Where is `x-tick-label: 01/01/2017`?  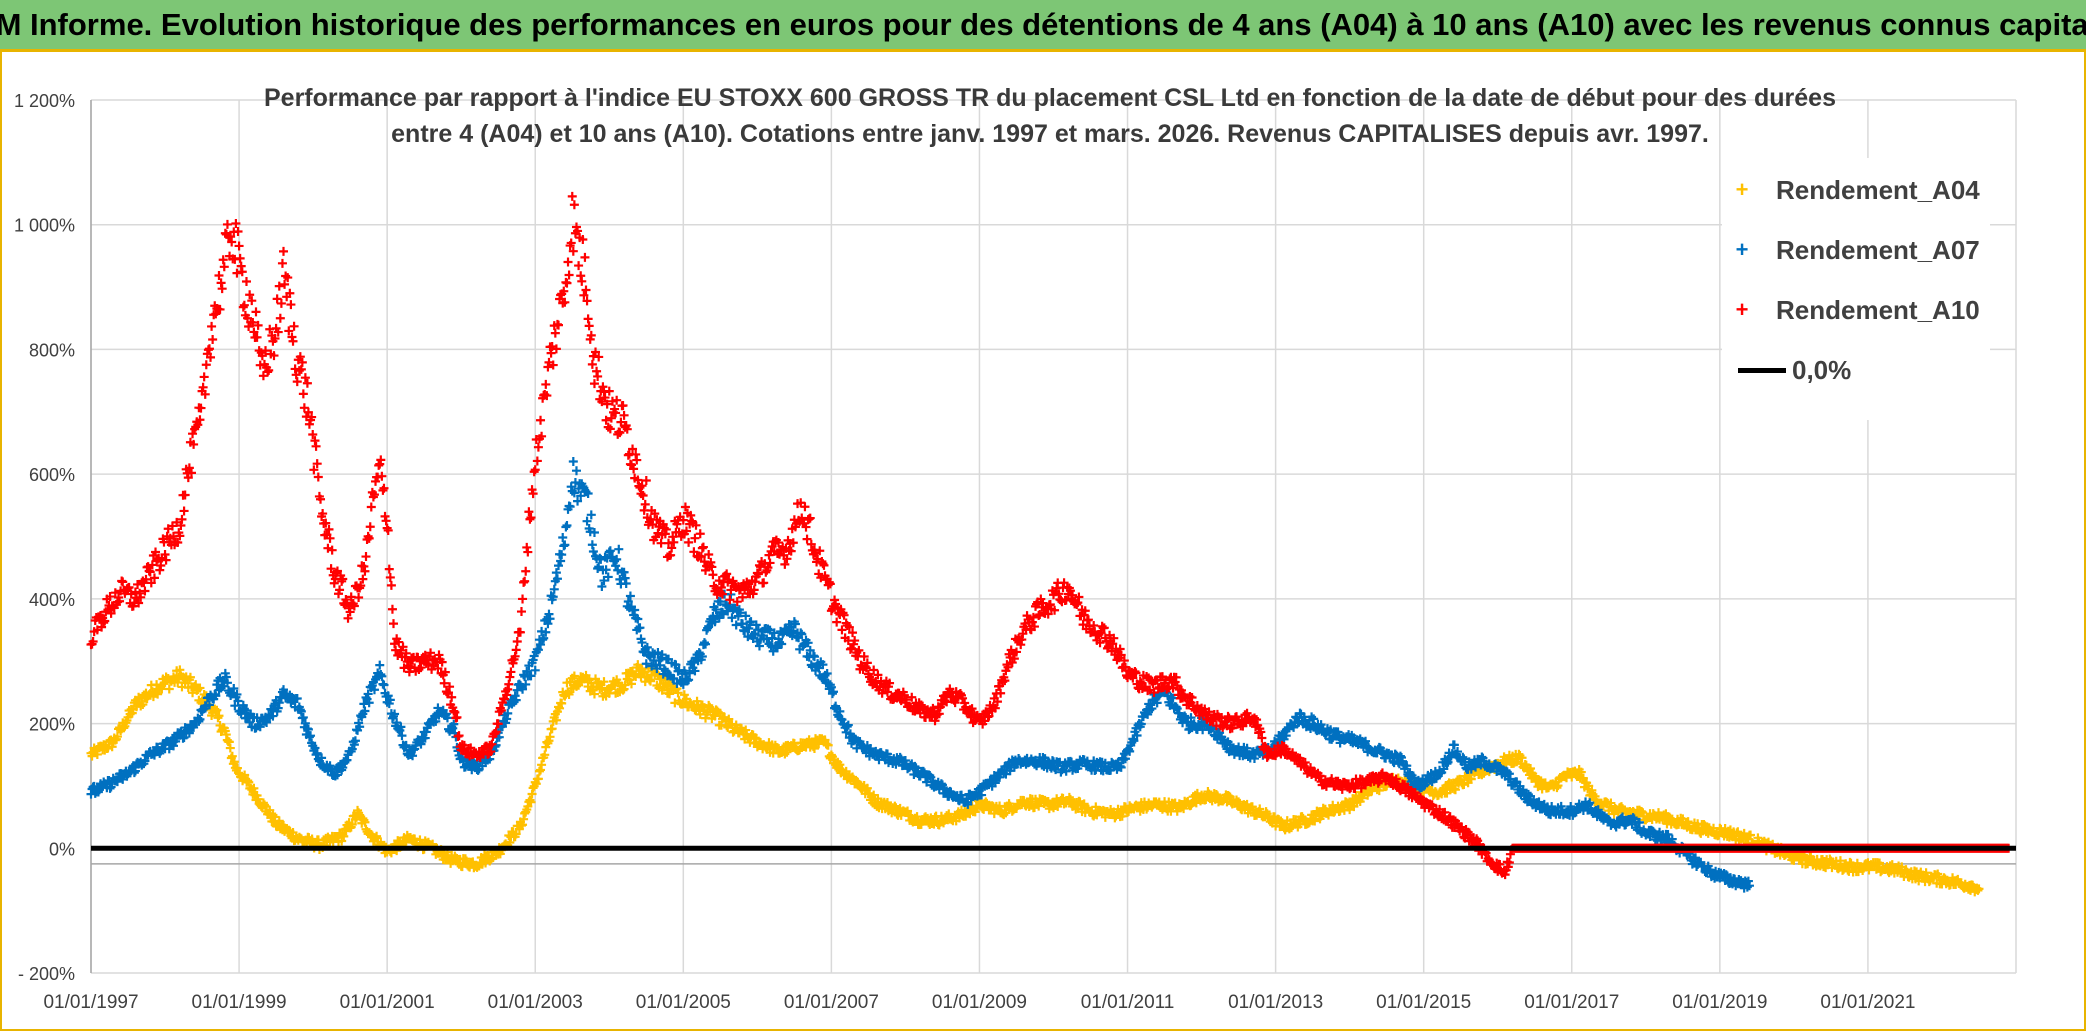
x-tick-label: 01/01/2017 is located at coordinates (1571, 1002).